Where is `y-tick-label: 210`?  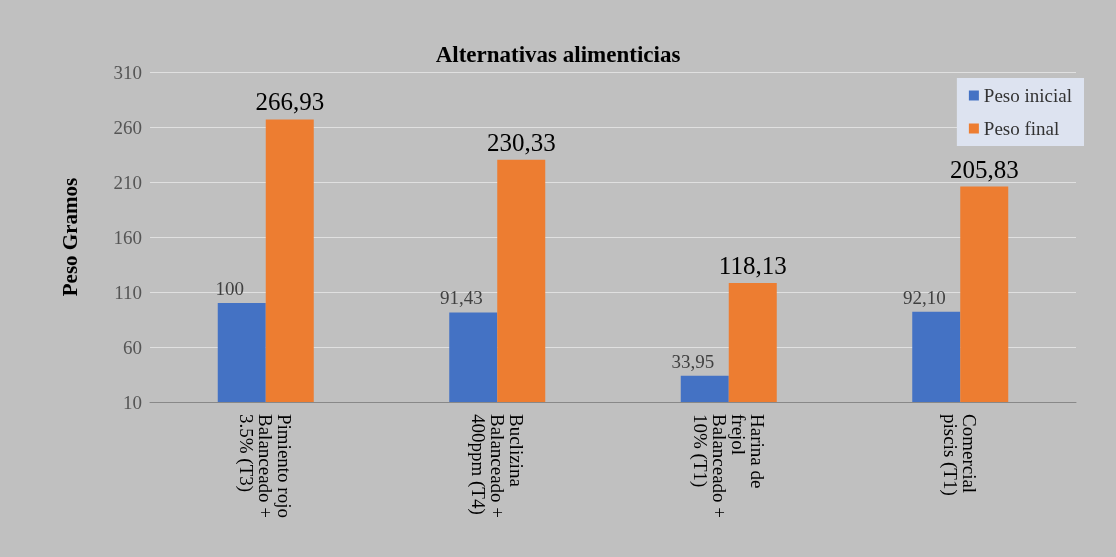 y-tick-label: 210 is located at coordinates (127, 182).